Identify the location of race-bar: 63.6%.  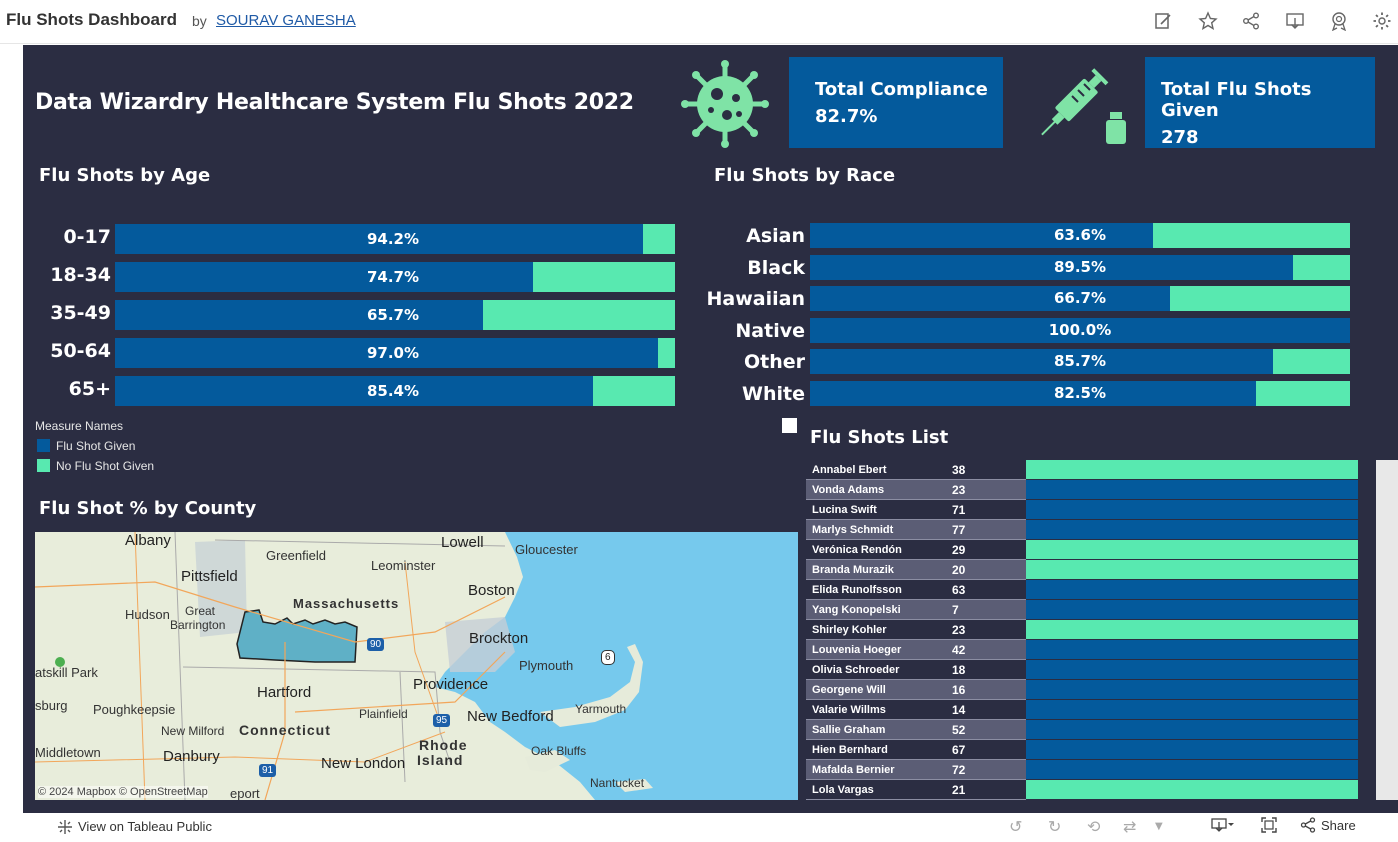
(1080, 235).